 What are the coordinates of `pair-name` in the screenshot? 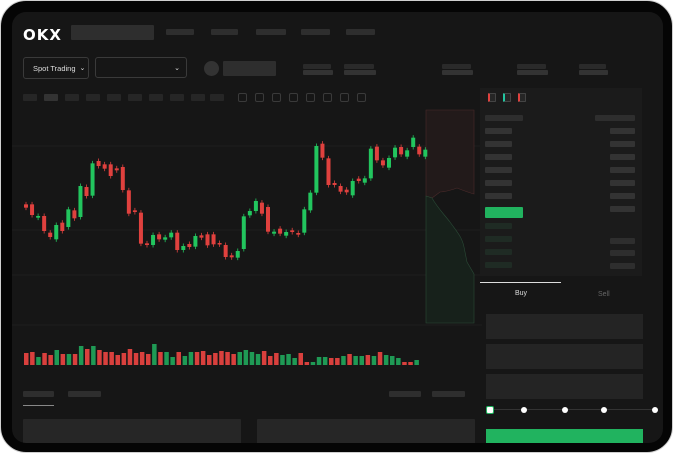 It's located at (249, 68).